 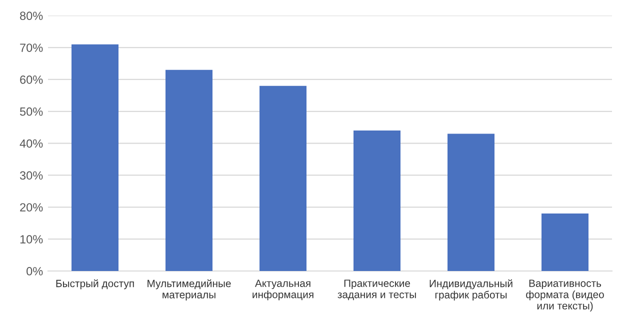 What do you see at coordinates (34, 271) in the screenshot?
I see `y-tick-label: 0%` at bounding box center [34, 271].